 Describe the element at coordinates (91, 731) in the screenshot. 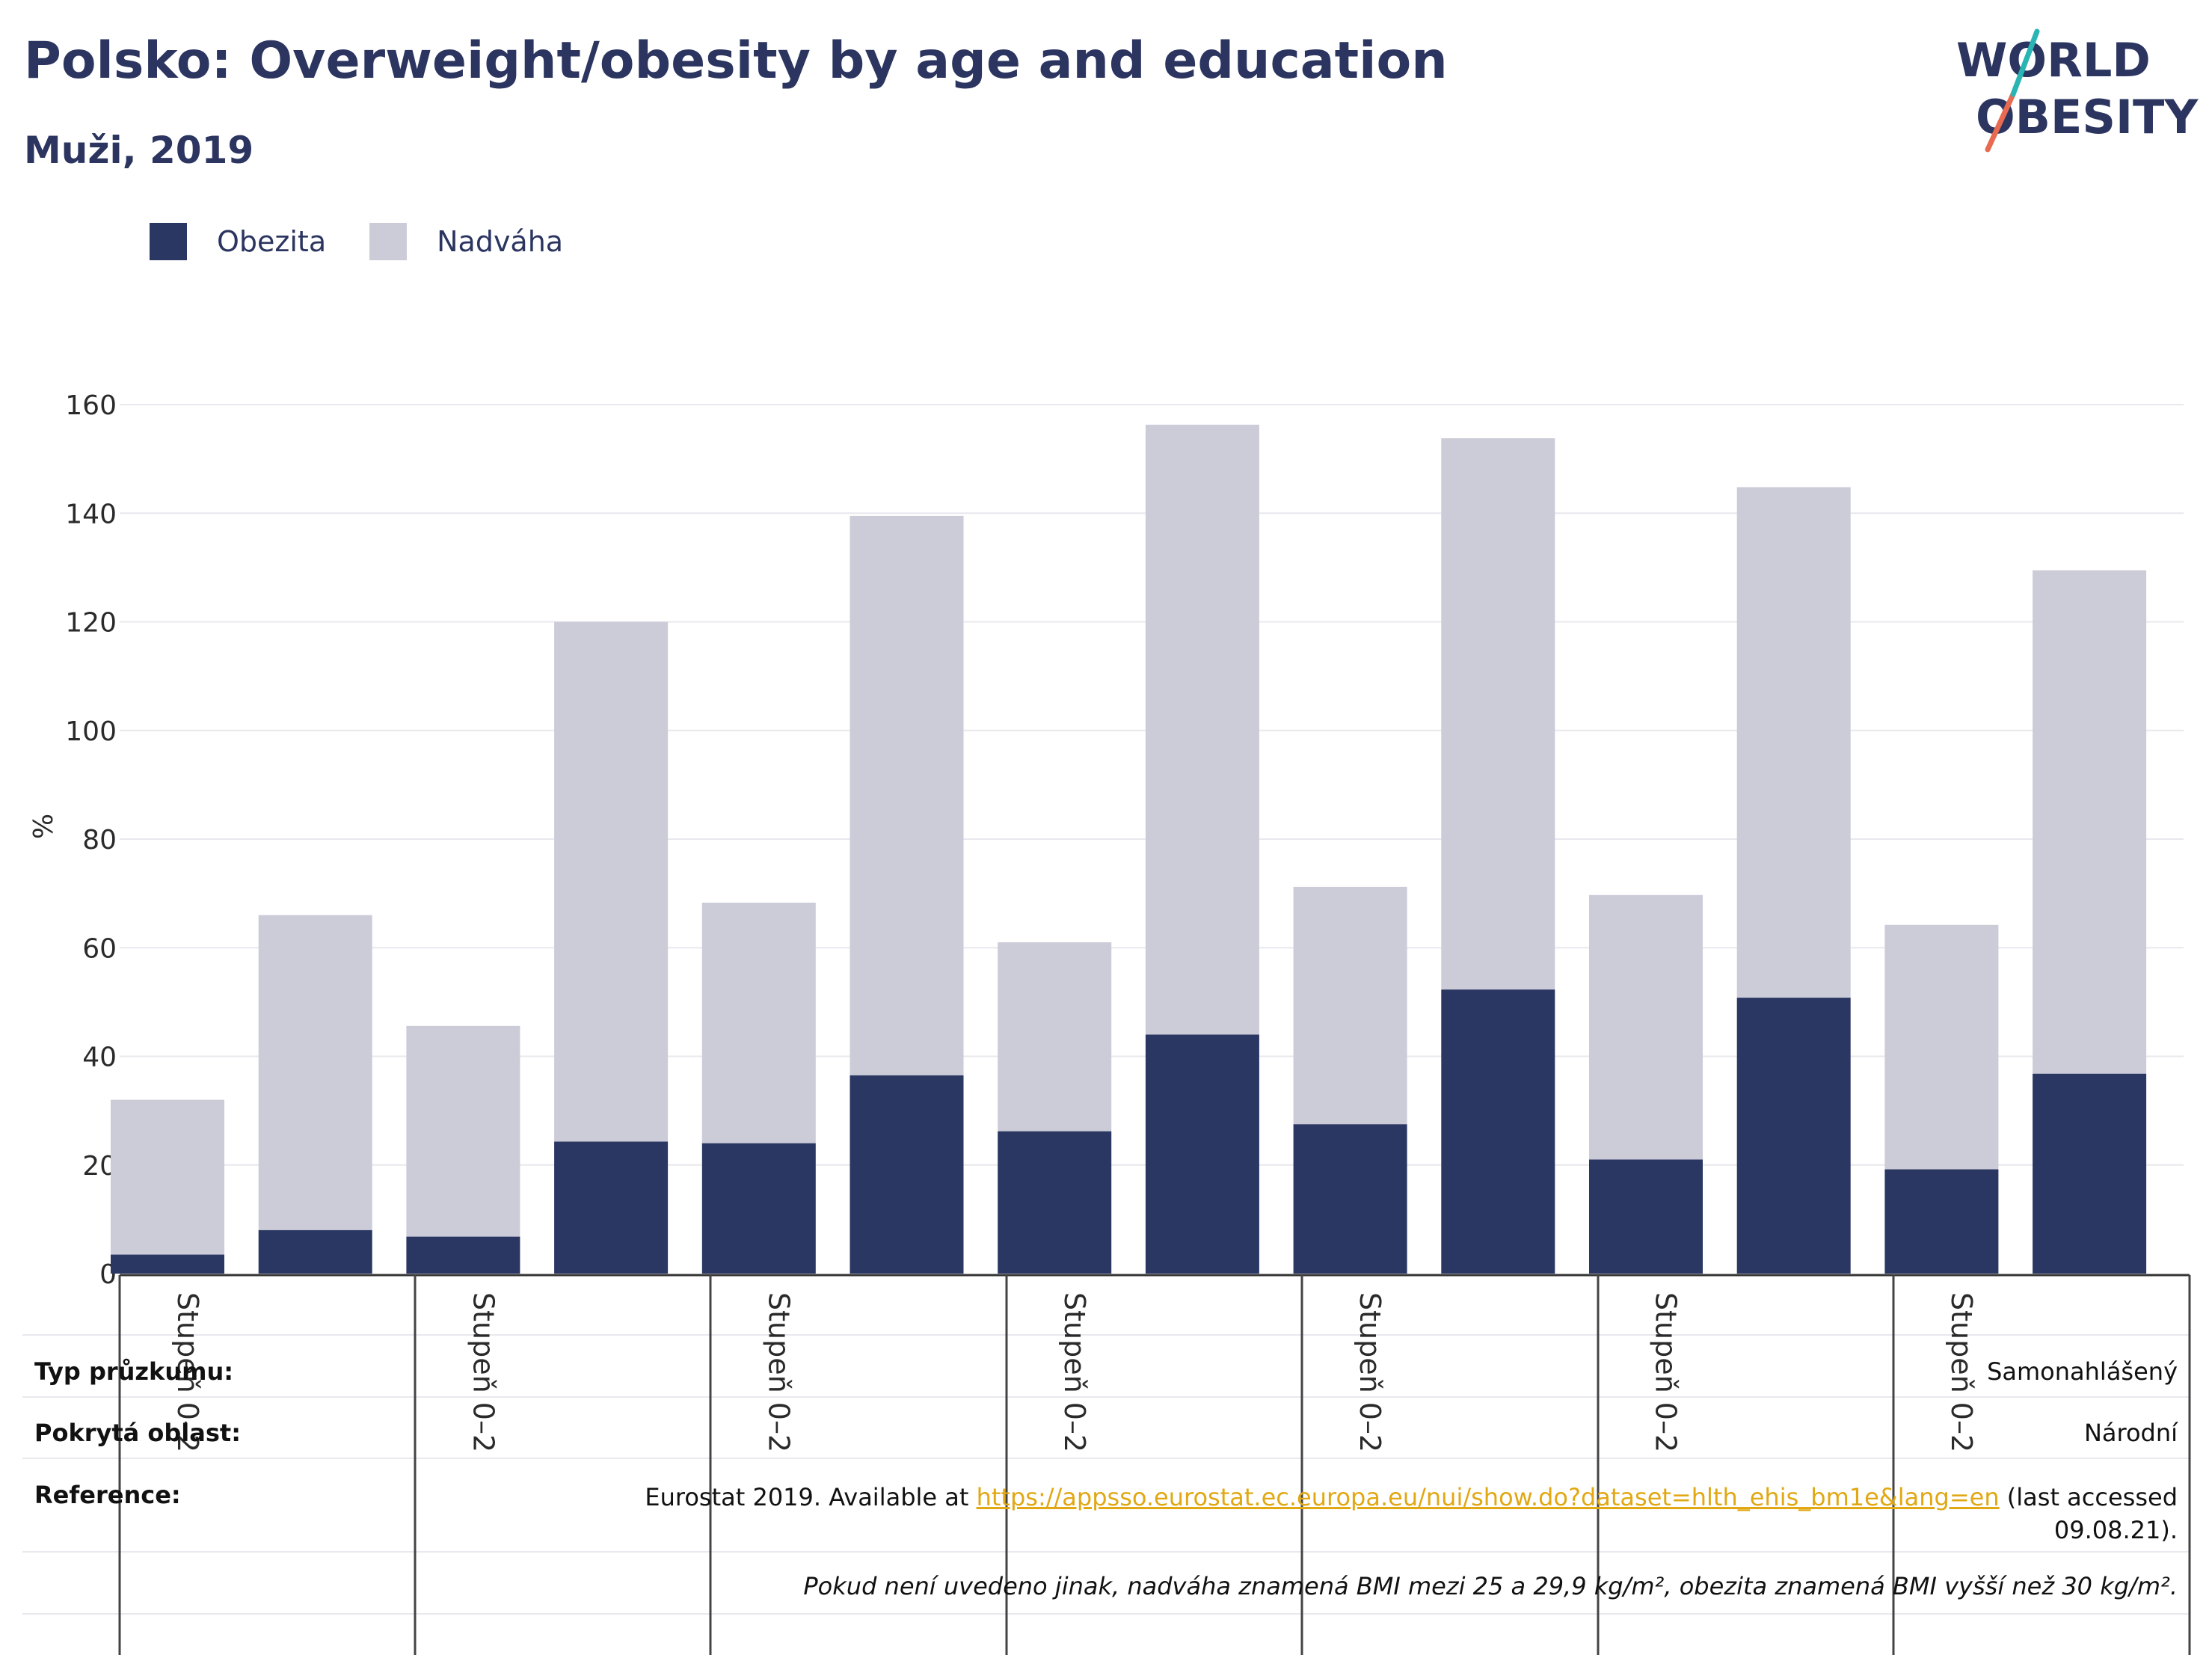

I see `y-tick-label: 100` at that location.